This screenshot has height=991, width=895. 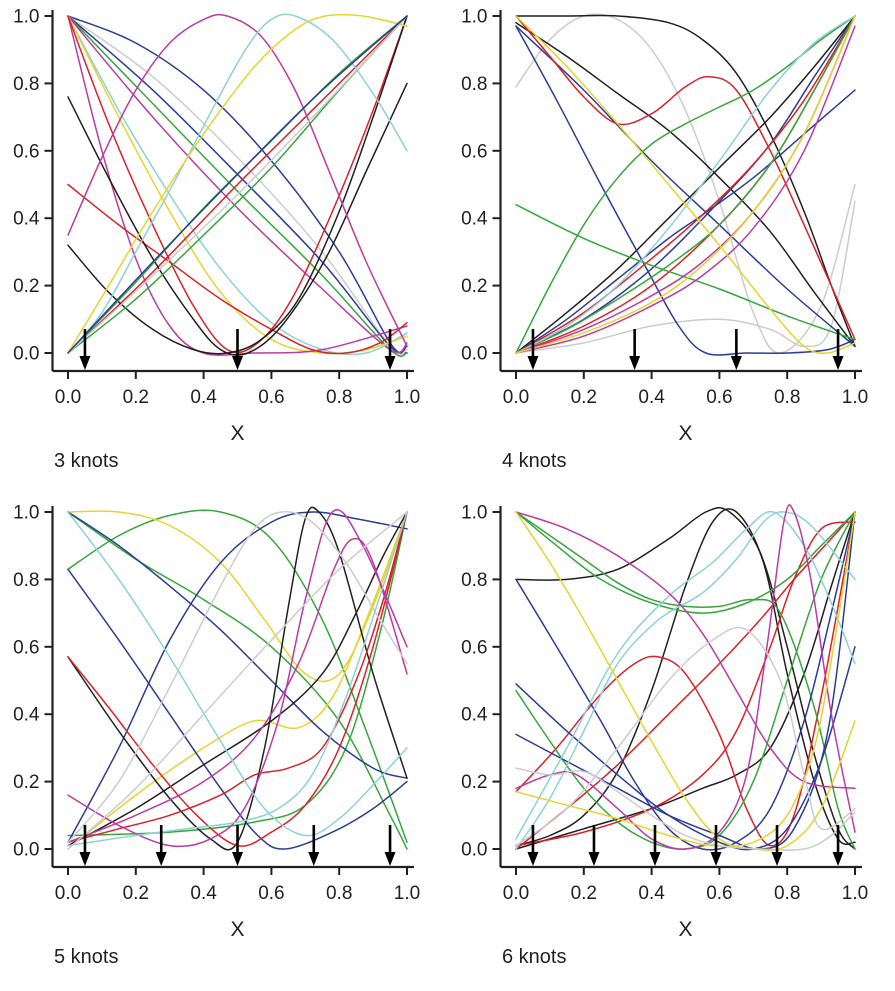 I want to click on panel-caption: 3 knots, so click(x=86, y=461).